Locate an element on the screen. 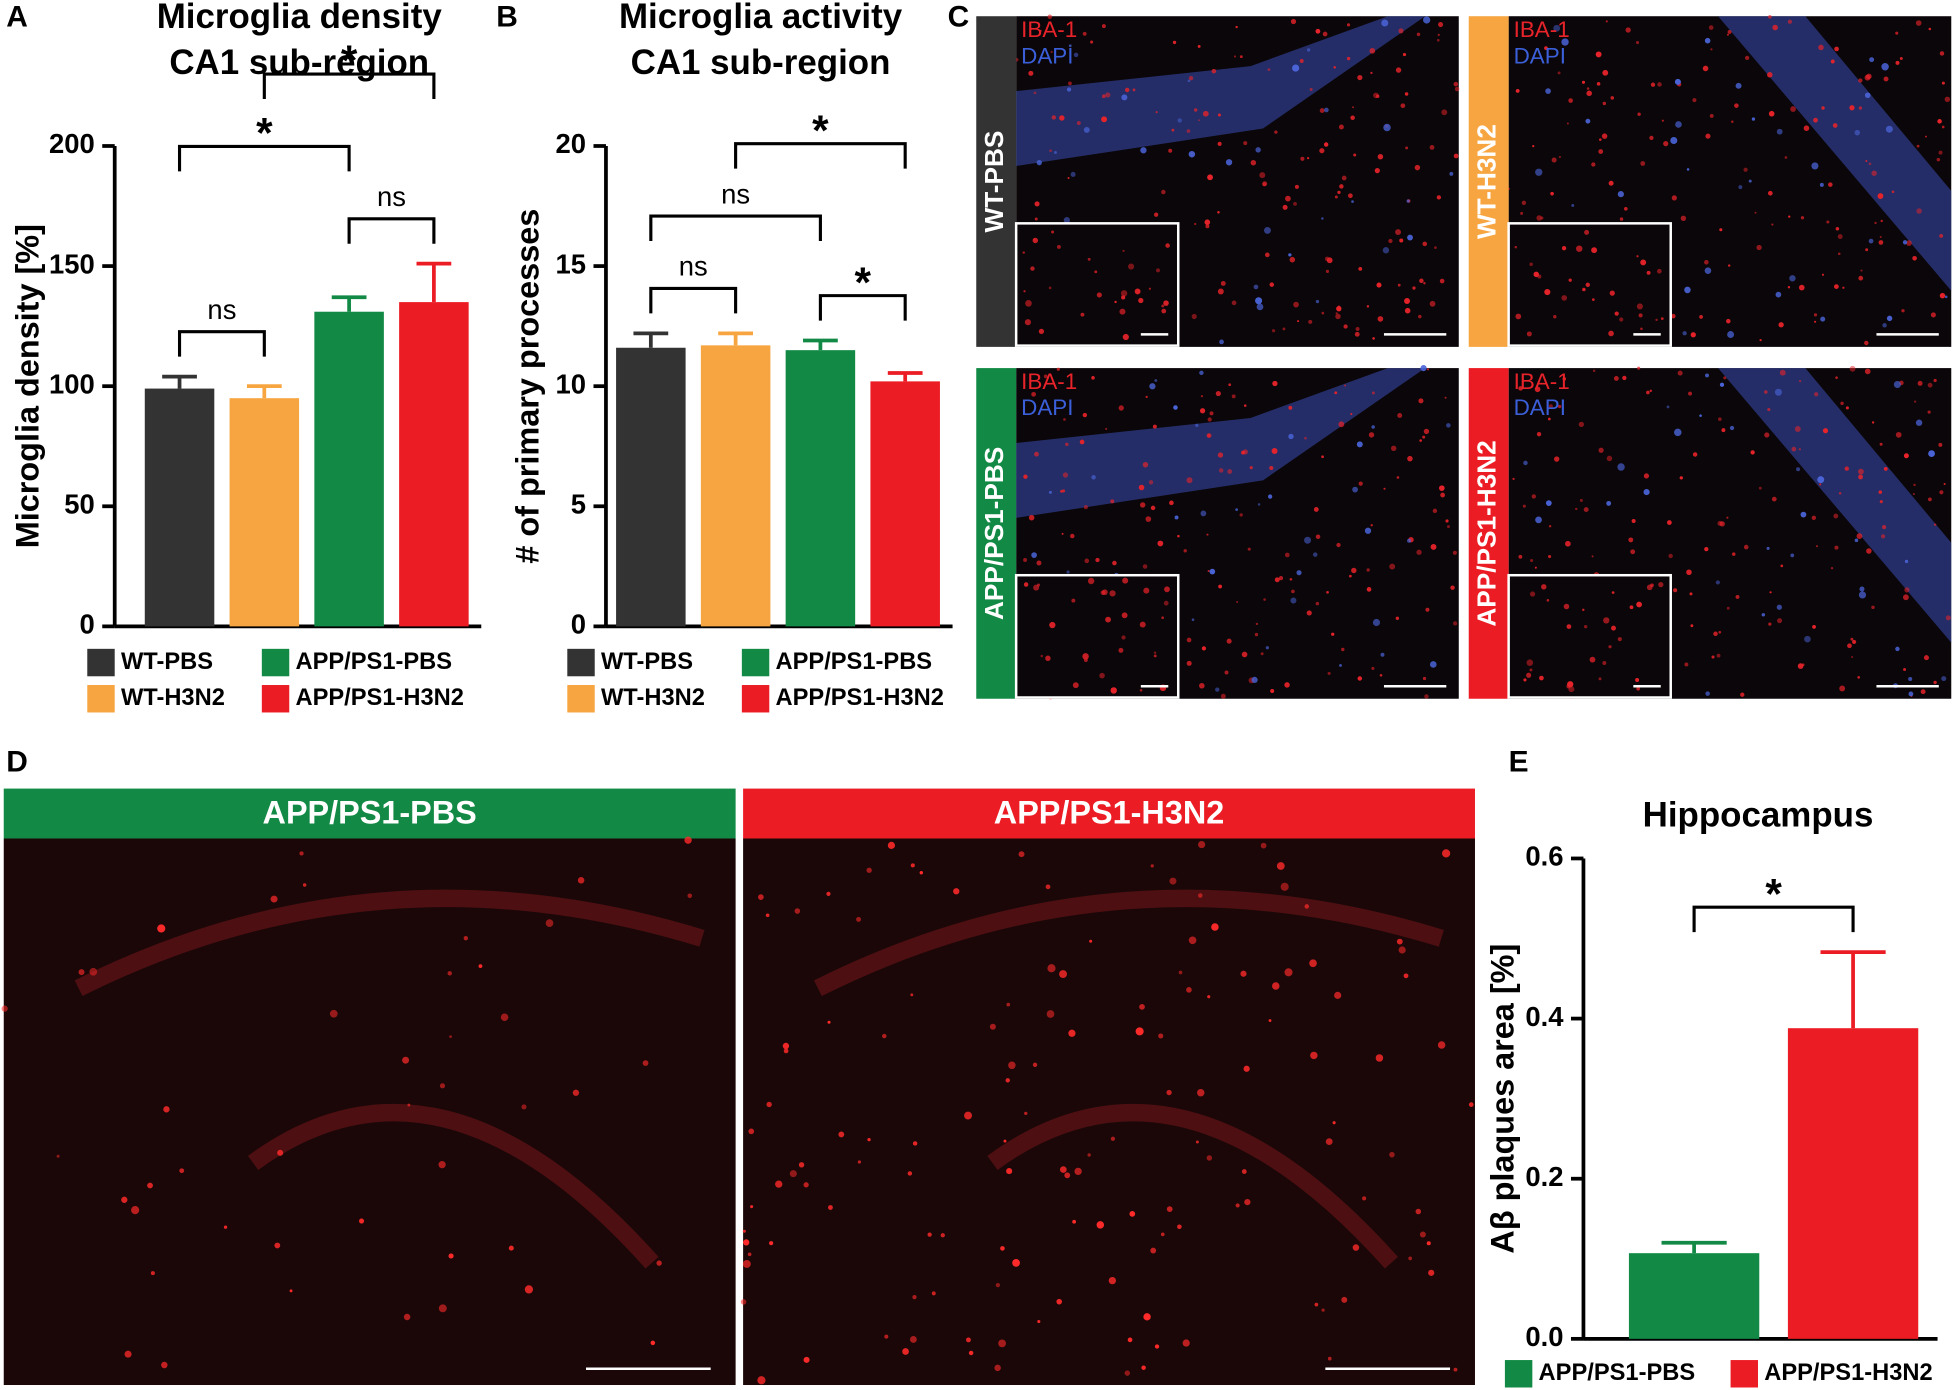  error-bar is located at coordinates (264, 391).